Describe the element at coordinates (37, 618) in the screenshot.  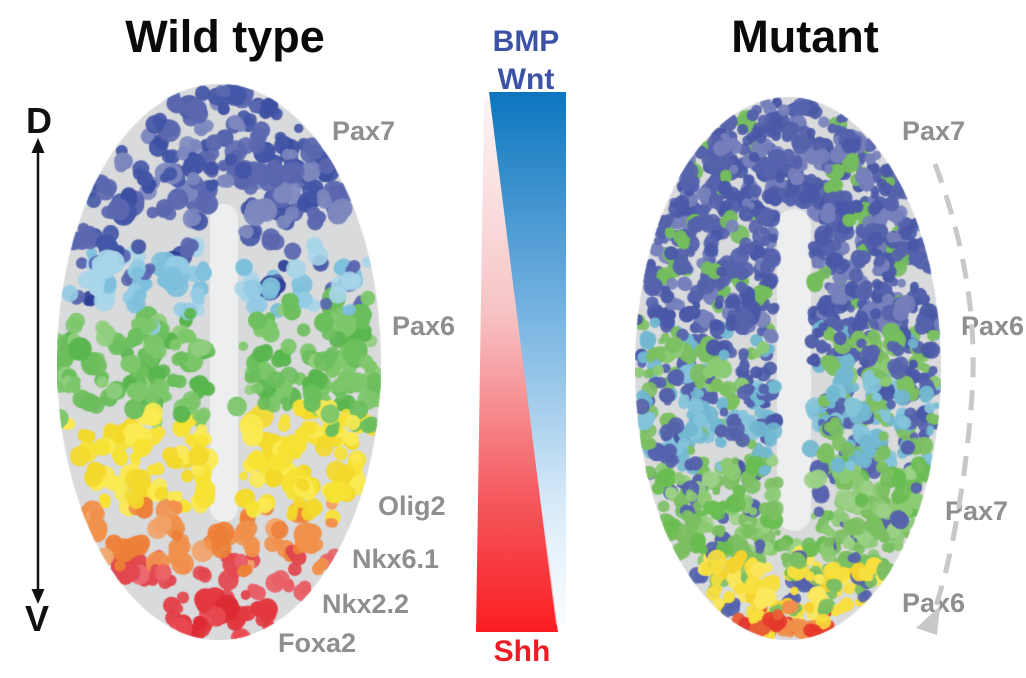
I see `ventral-label: V` at that location.